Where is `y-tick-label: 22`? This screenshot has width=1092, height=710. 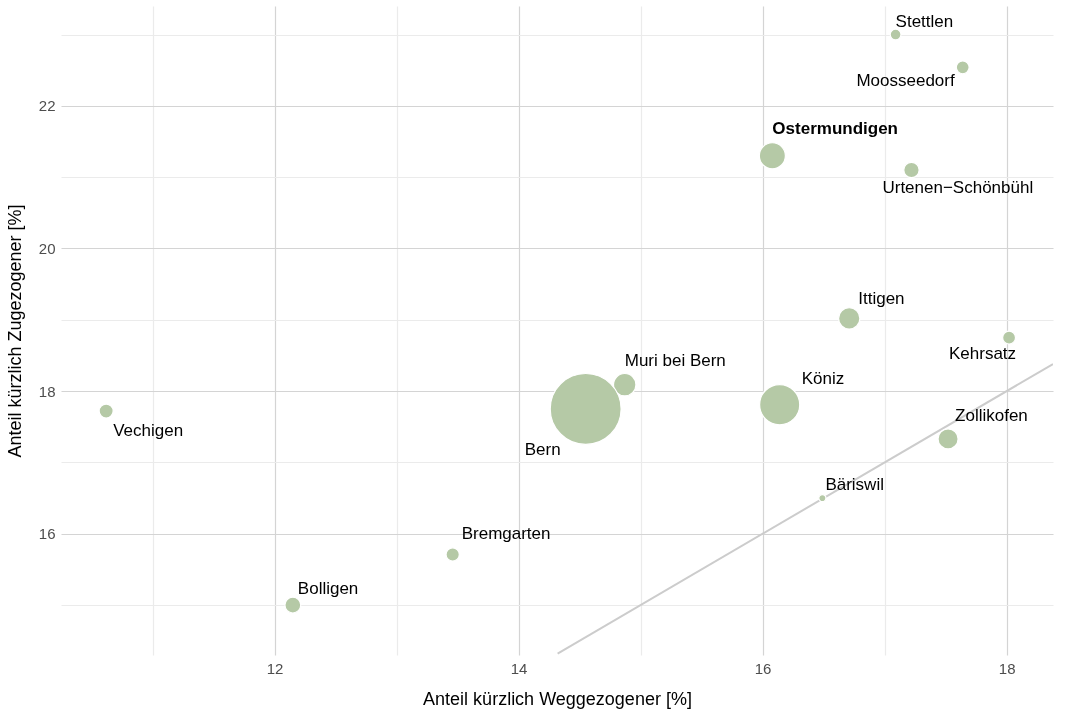
y-tick-label: 22 is located at coordinates (47, 106).